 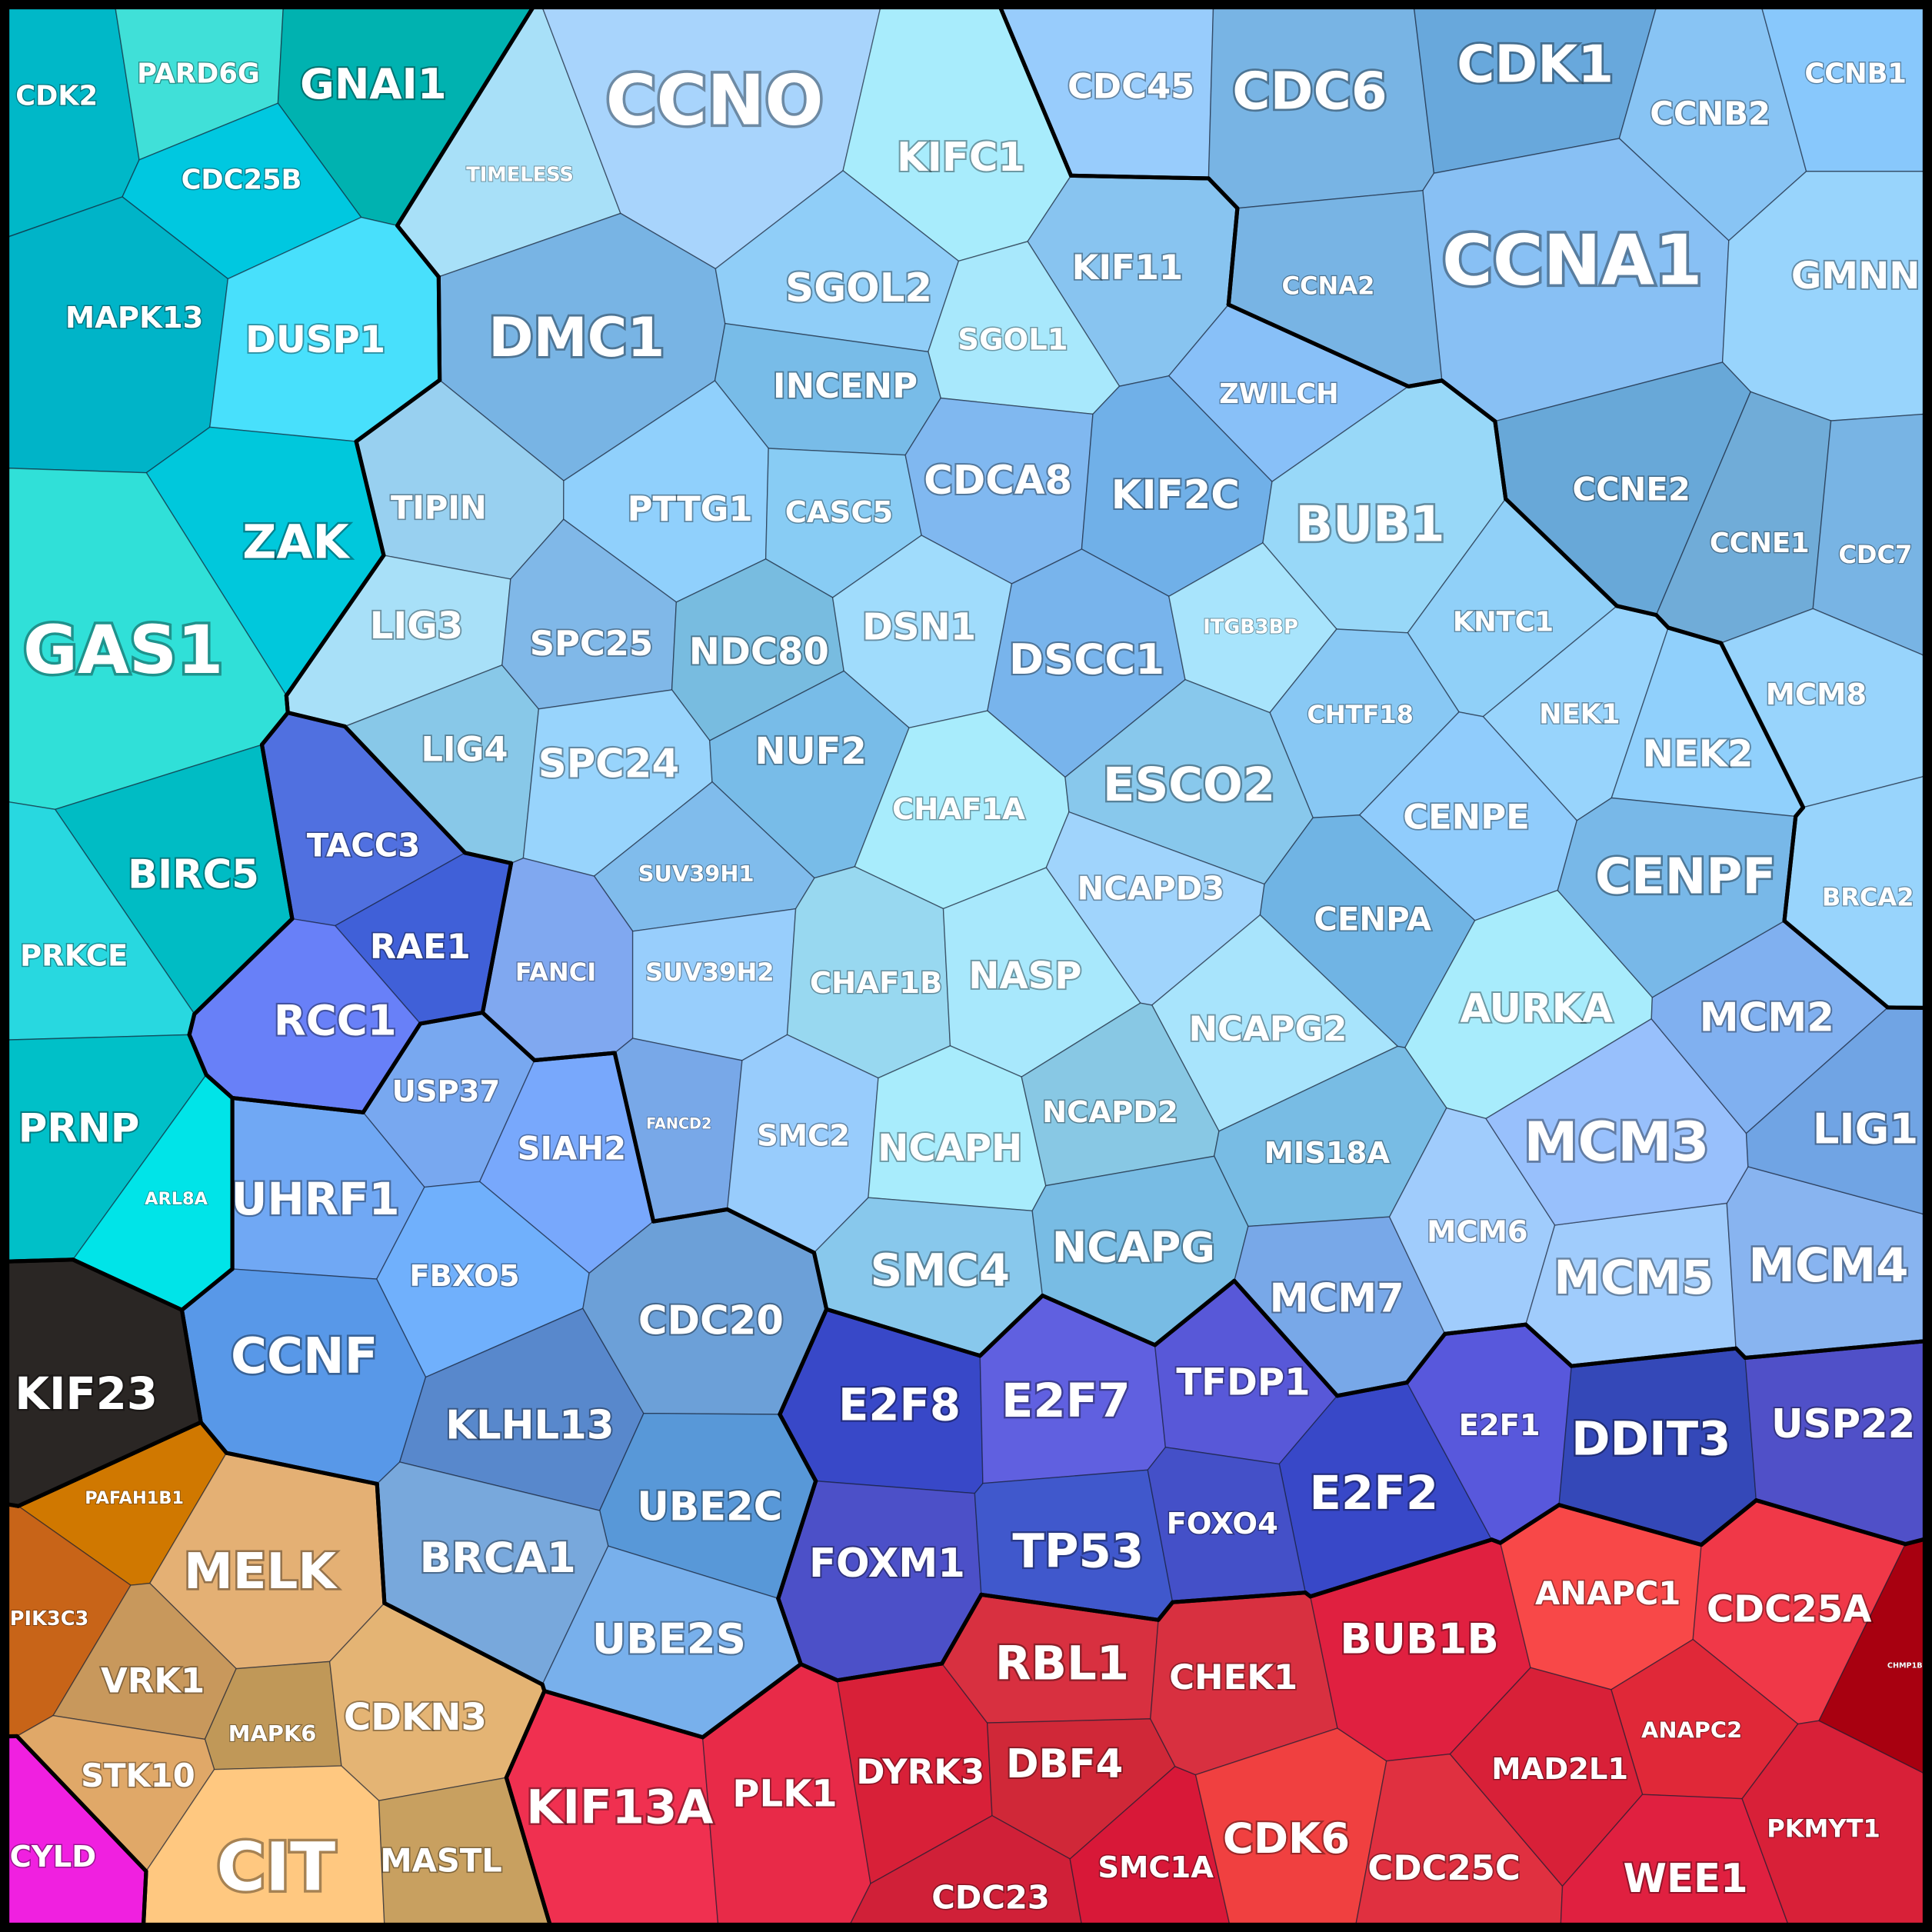 What do you see at coordinates (153, 1681) in the screenshot?
I see `cell-label: VRK1` at bounding box center [153, 1681].